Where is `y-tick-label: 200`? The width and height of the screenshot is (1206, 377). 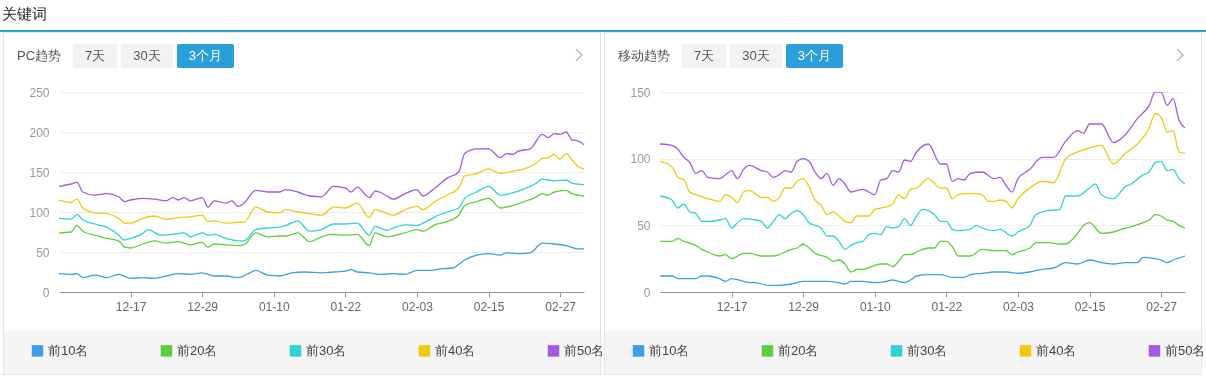
y-tick-label: 200 is located at coordinates (39, 132).